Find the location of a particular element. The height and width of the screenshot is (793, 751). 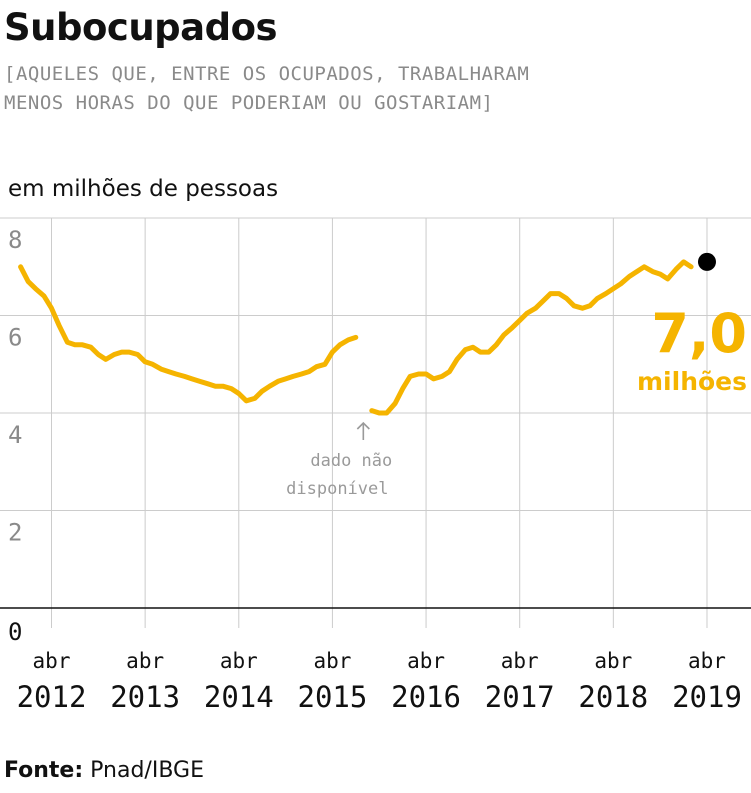

x-tick-year-2015: 2015 is located at coordinates (333, 697).